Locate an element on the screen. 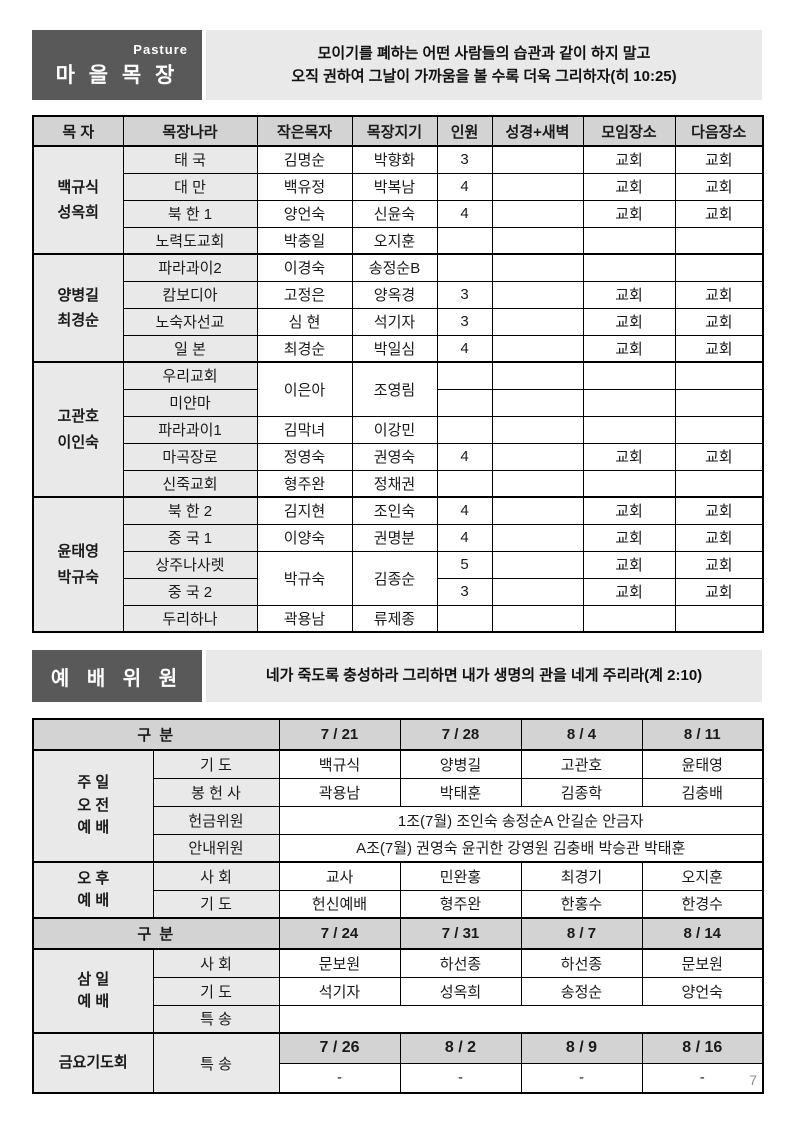 The image size is (793, 1121). cell-person: 하선종 is located at coordinates (581, 963).